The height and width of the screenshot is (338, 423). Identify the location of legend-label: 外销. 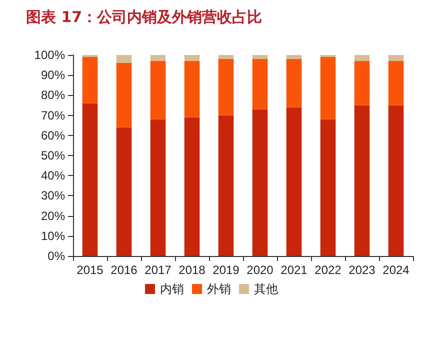
(219, 289).